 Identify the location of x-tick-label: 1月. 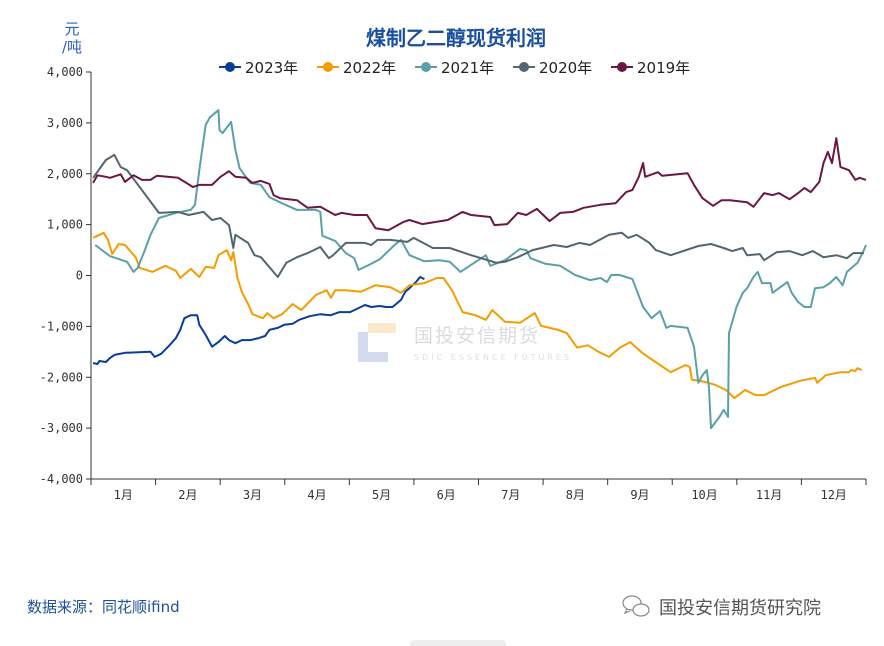
(123, 495).